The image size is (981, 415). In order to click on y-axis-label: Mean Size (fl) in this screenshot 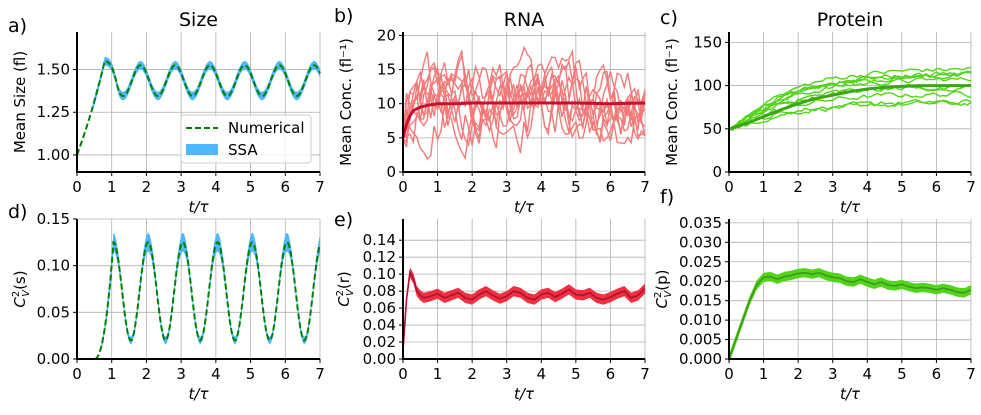, I will do `click(20, 102)`.